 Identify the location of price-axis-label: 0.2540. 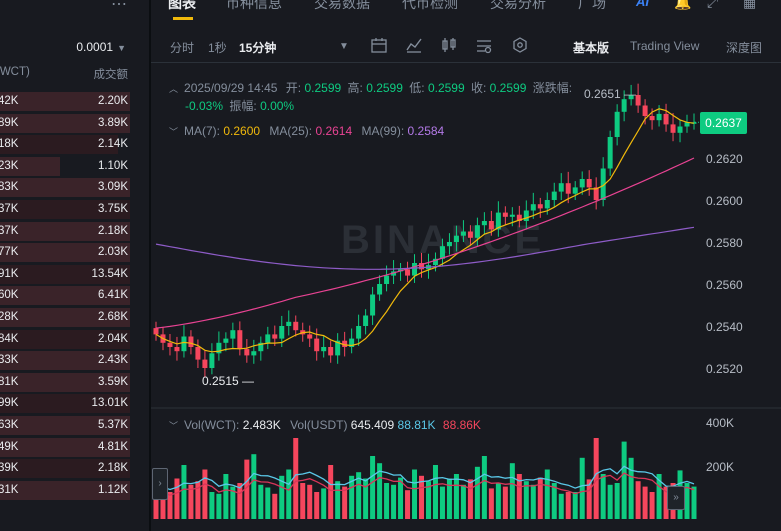
(724, 327).